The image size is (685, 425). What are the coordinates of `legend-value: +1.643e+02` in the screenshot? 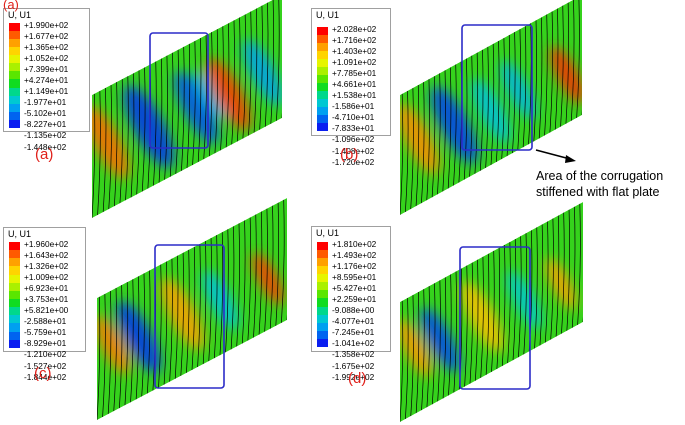 It's located at (46, 255).